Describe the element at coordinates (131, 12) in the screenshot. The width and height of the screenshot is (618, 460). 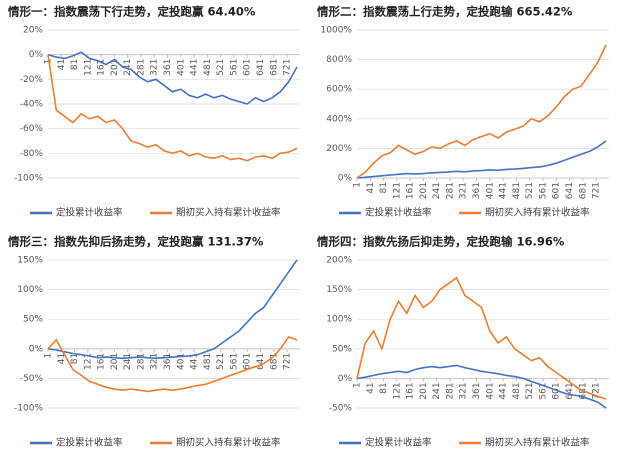
I see `chart-title: 情形一：指数震荡下行走势，定投跑赢 64.40%` at that location.